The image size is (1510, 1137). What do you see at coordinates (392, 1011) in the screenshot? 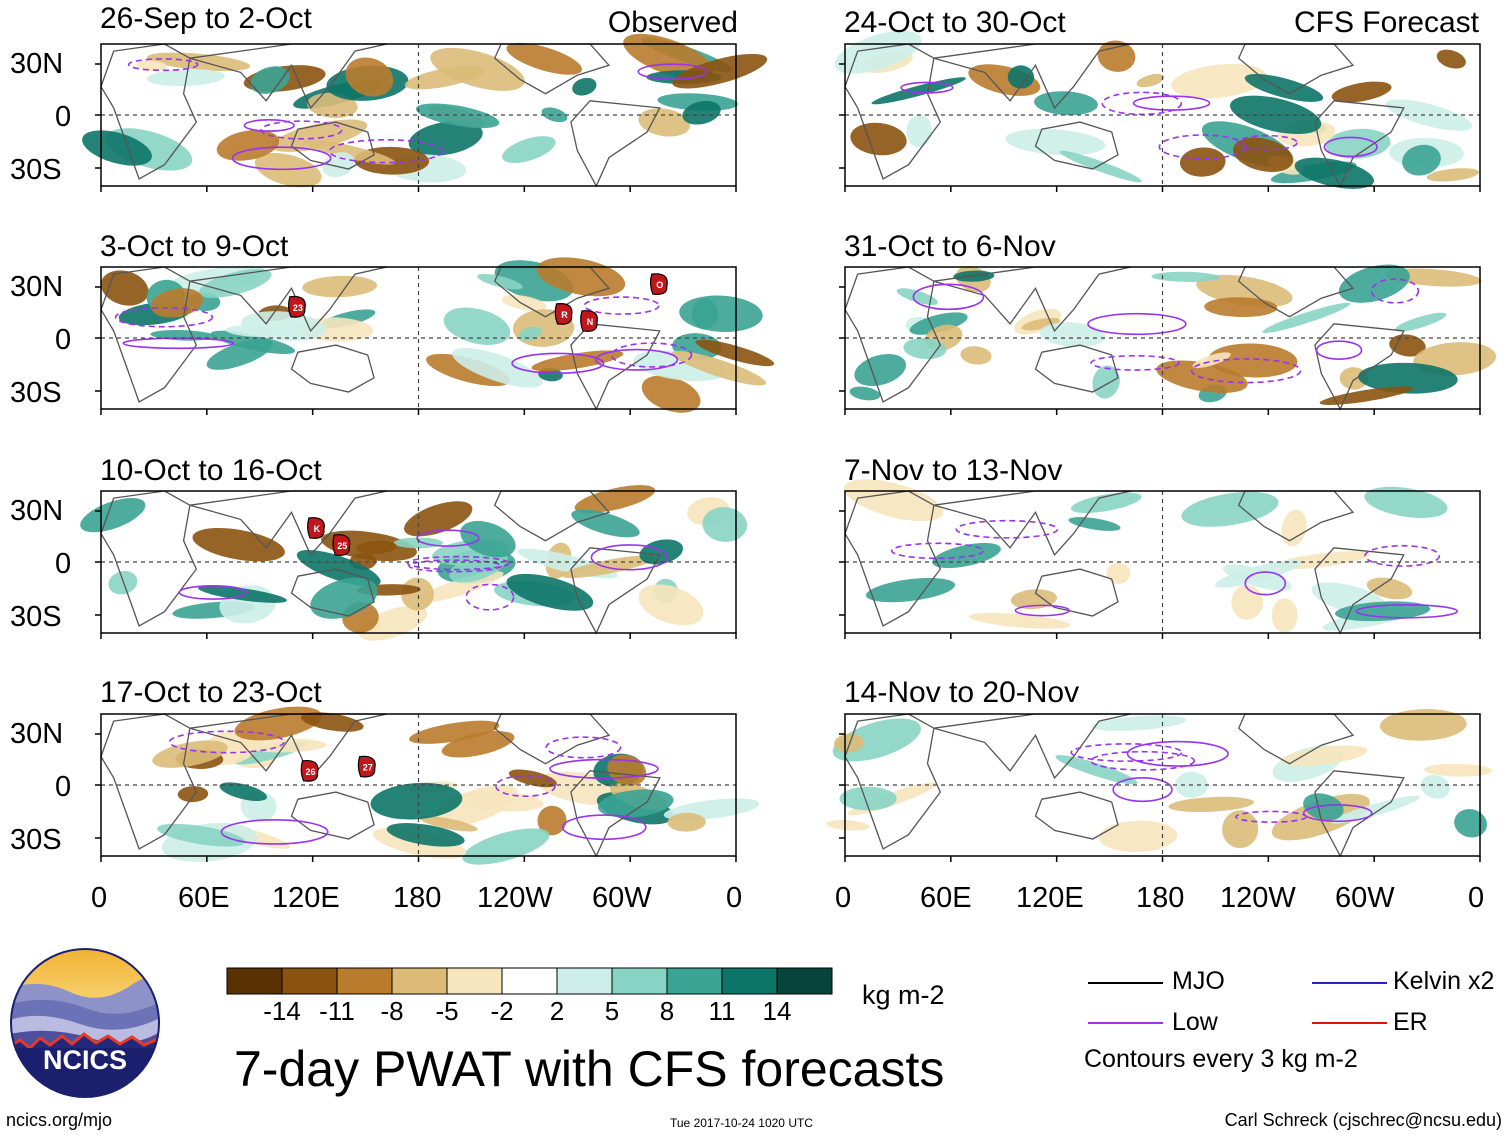
I see `colorbar-label: -8` at bounding box center [392, 1011].